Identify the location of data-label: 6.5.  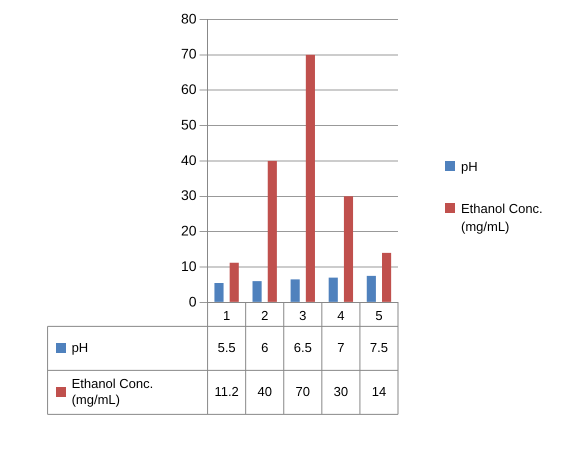
(303, 347).